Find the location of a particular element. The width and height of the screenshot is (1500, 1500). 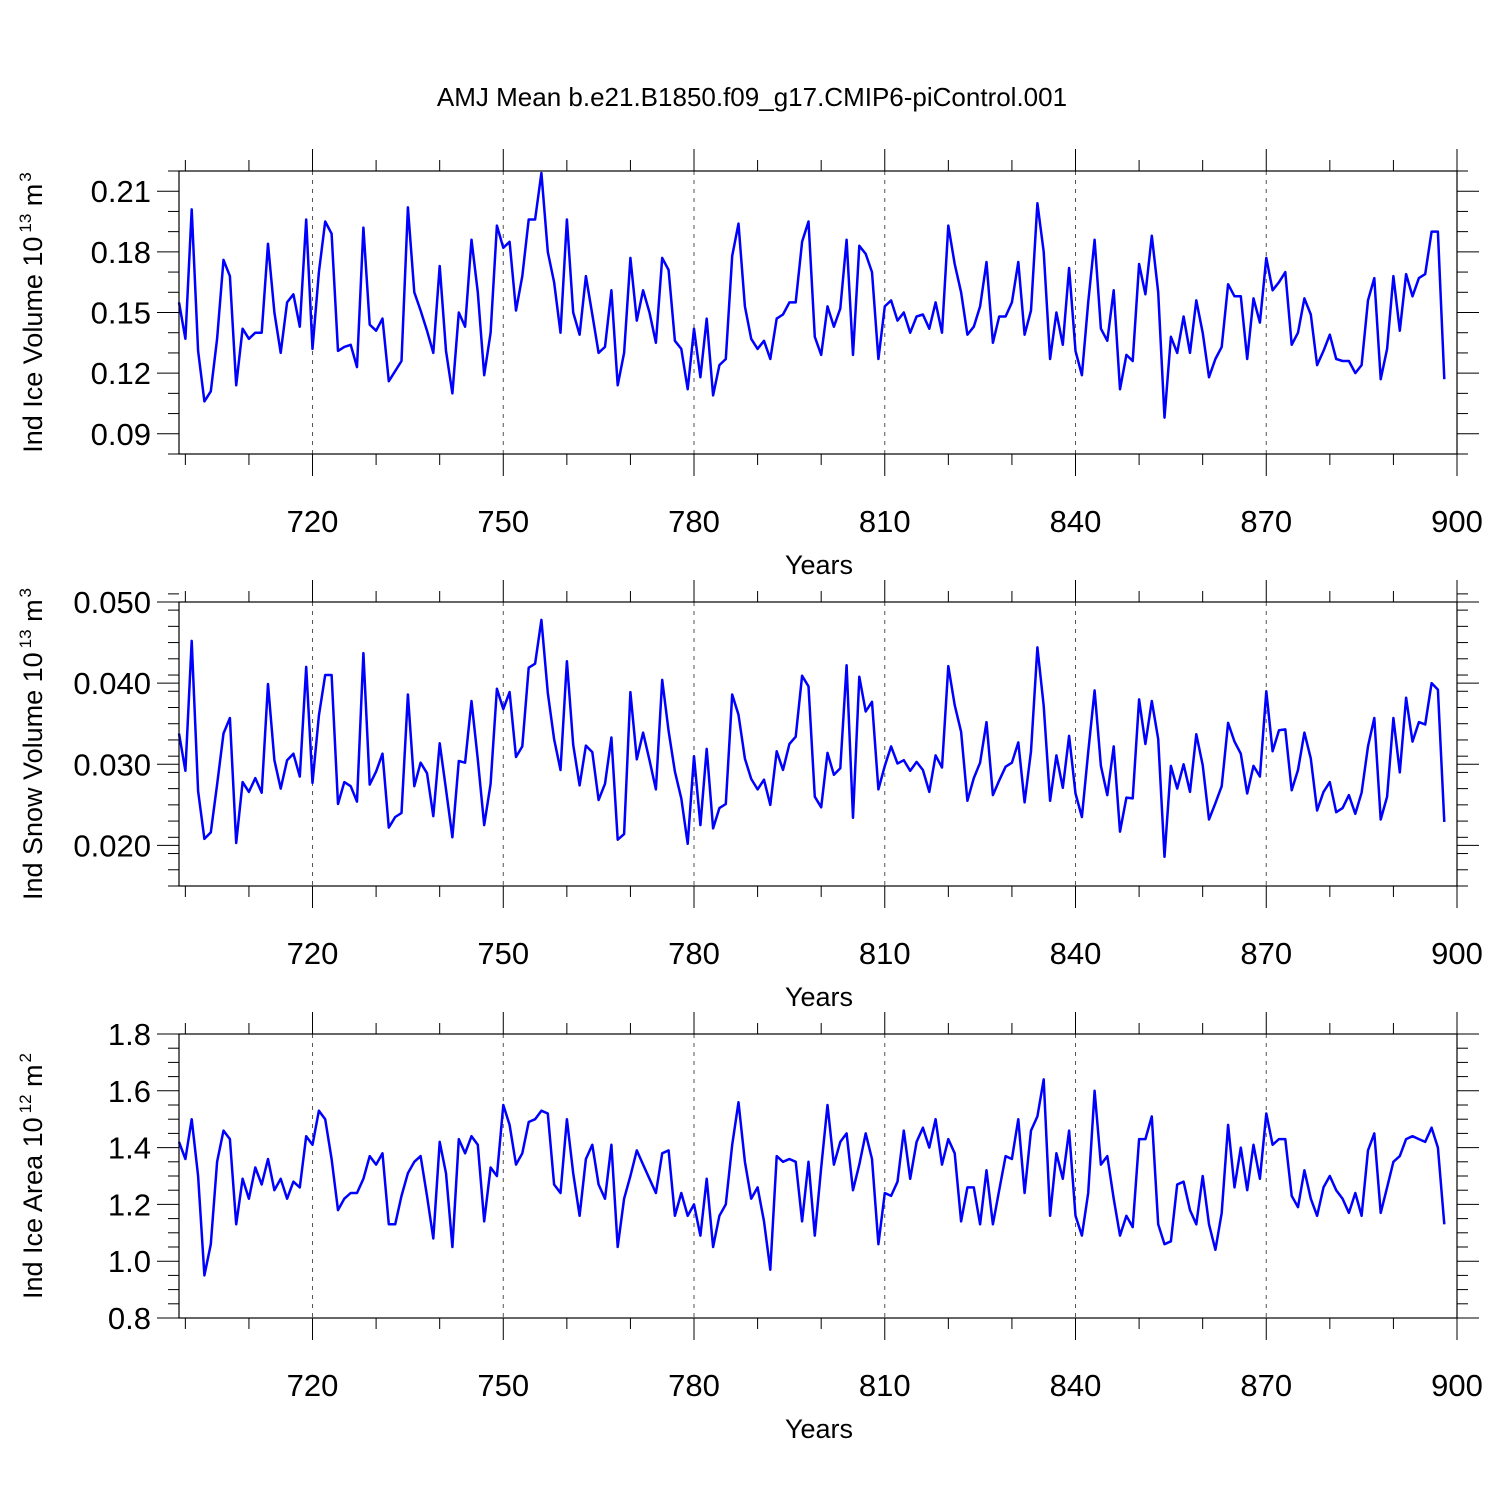

y-tick-label-1-8: 1.8 is located at coordinates (129, 1034).